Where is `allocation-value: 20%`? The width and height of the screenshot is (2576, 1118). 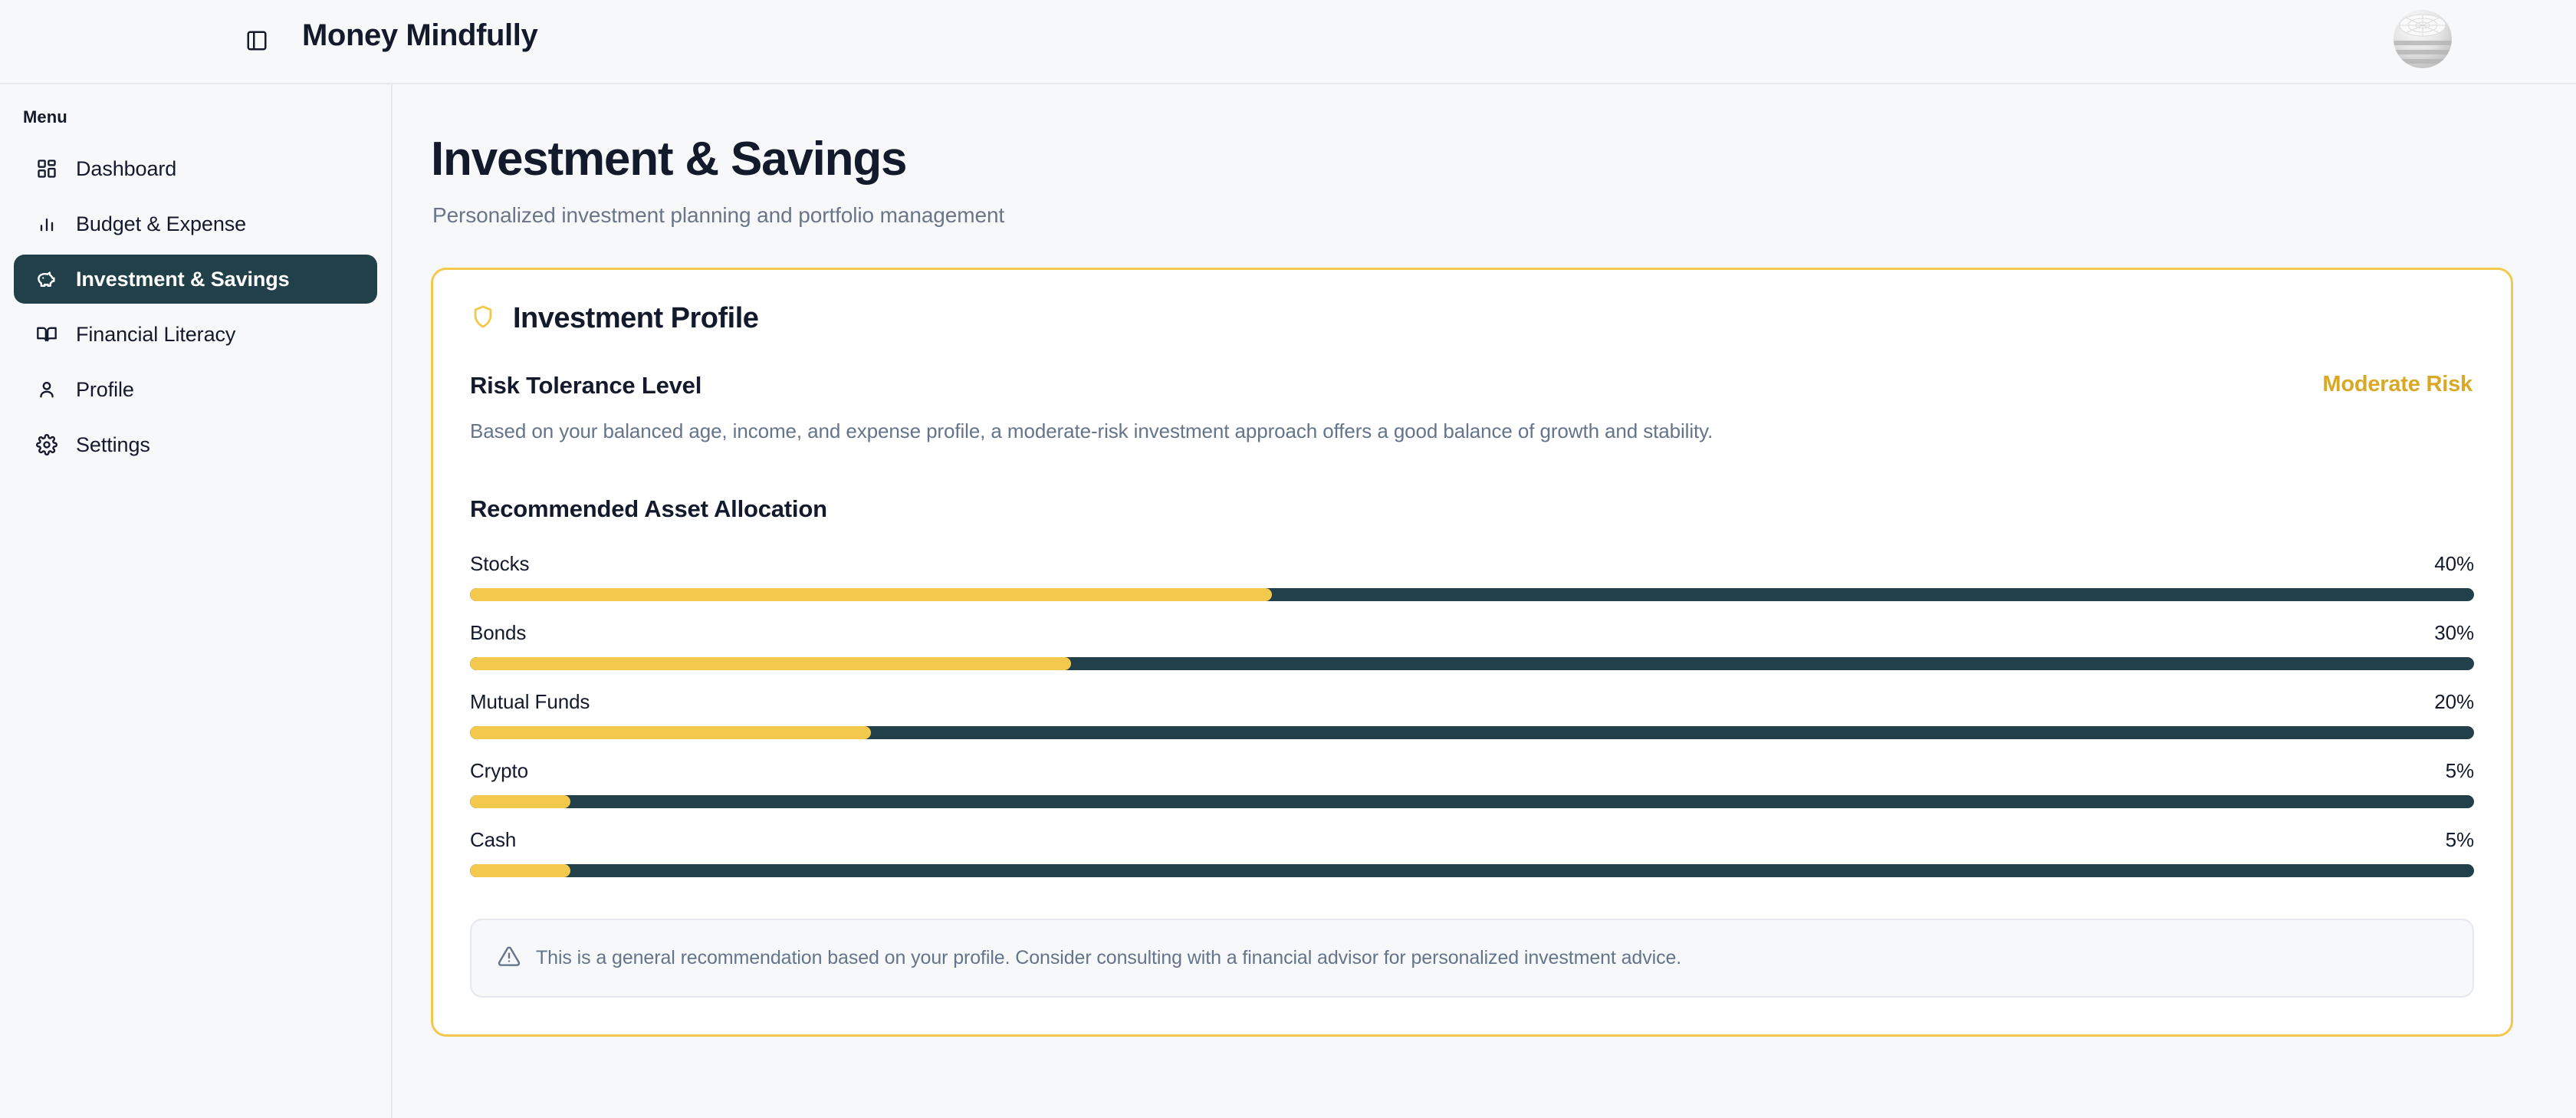 allocation-value: 20% is located at coordinates (2454, 701).